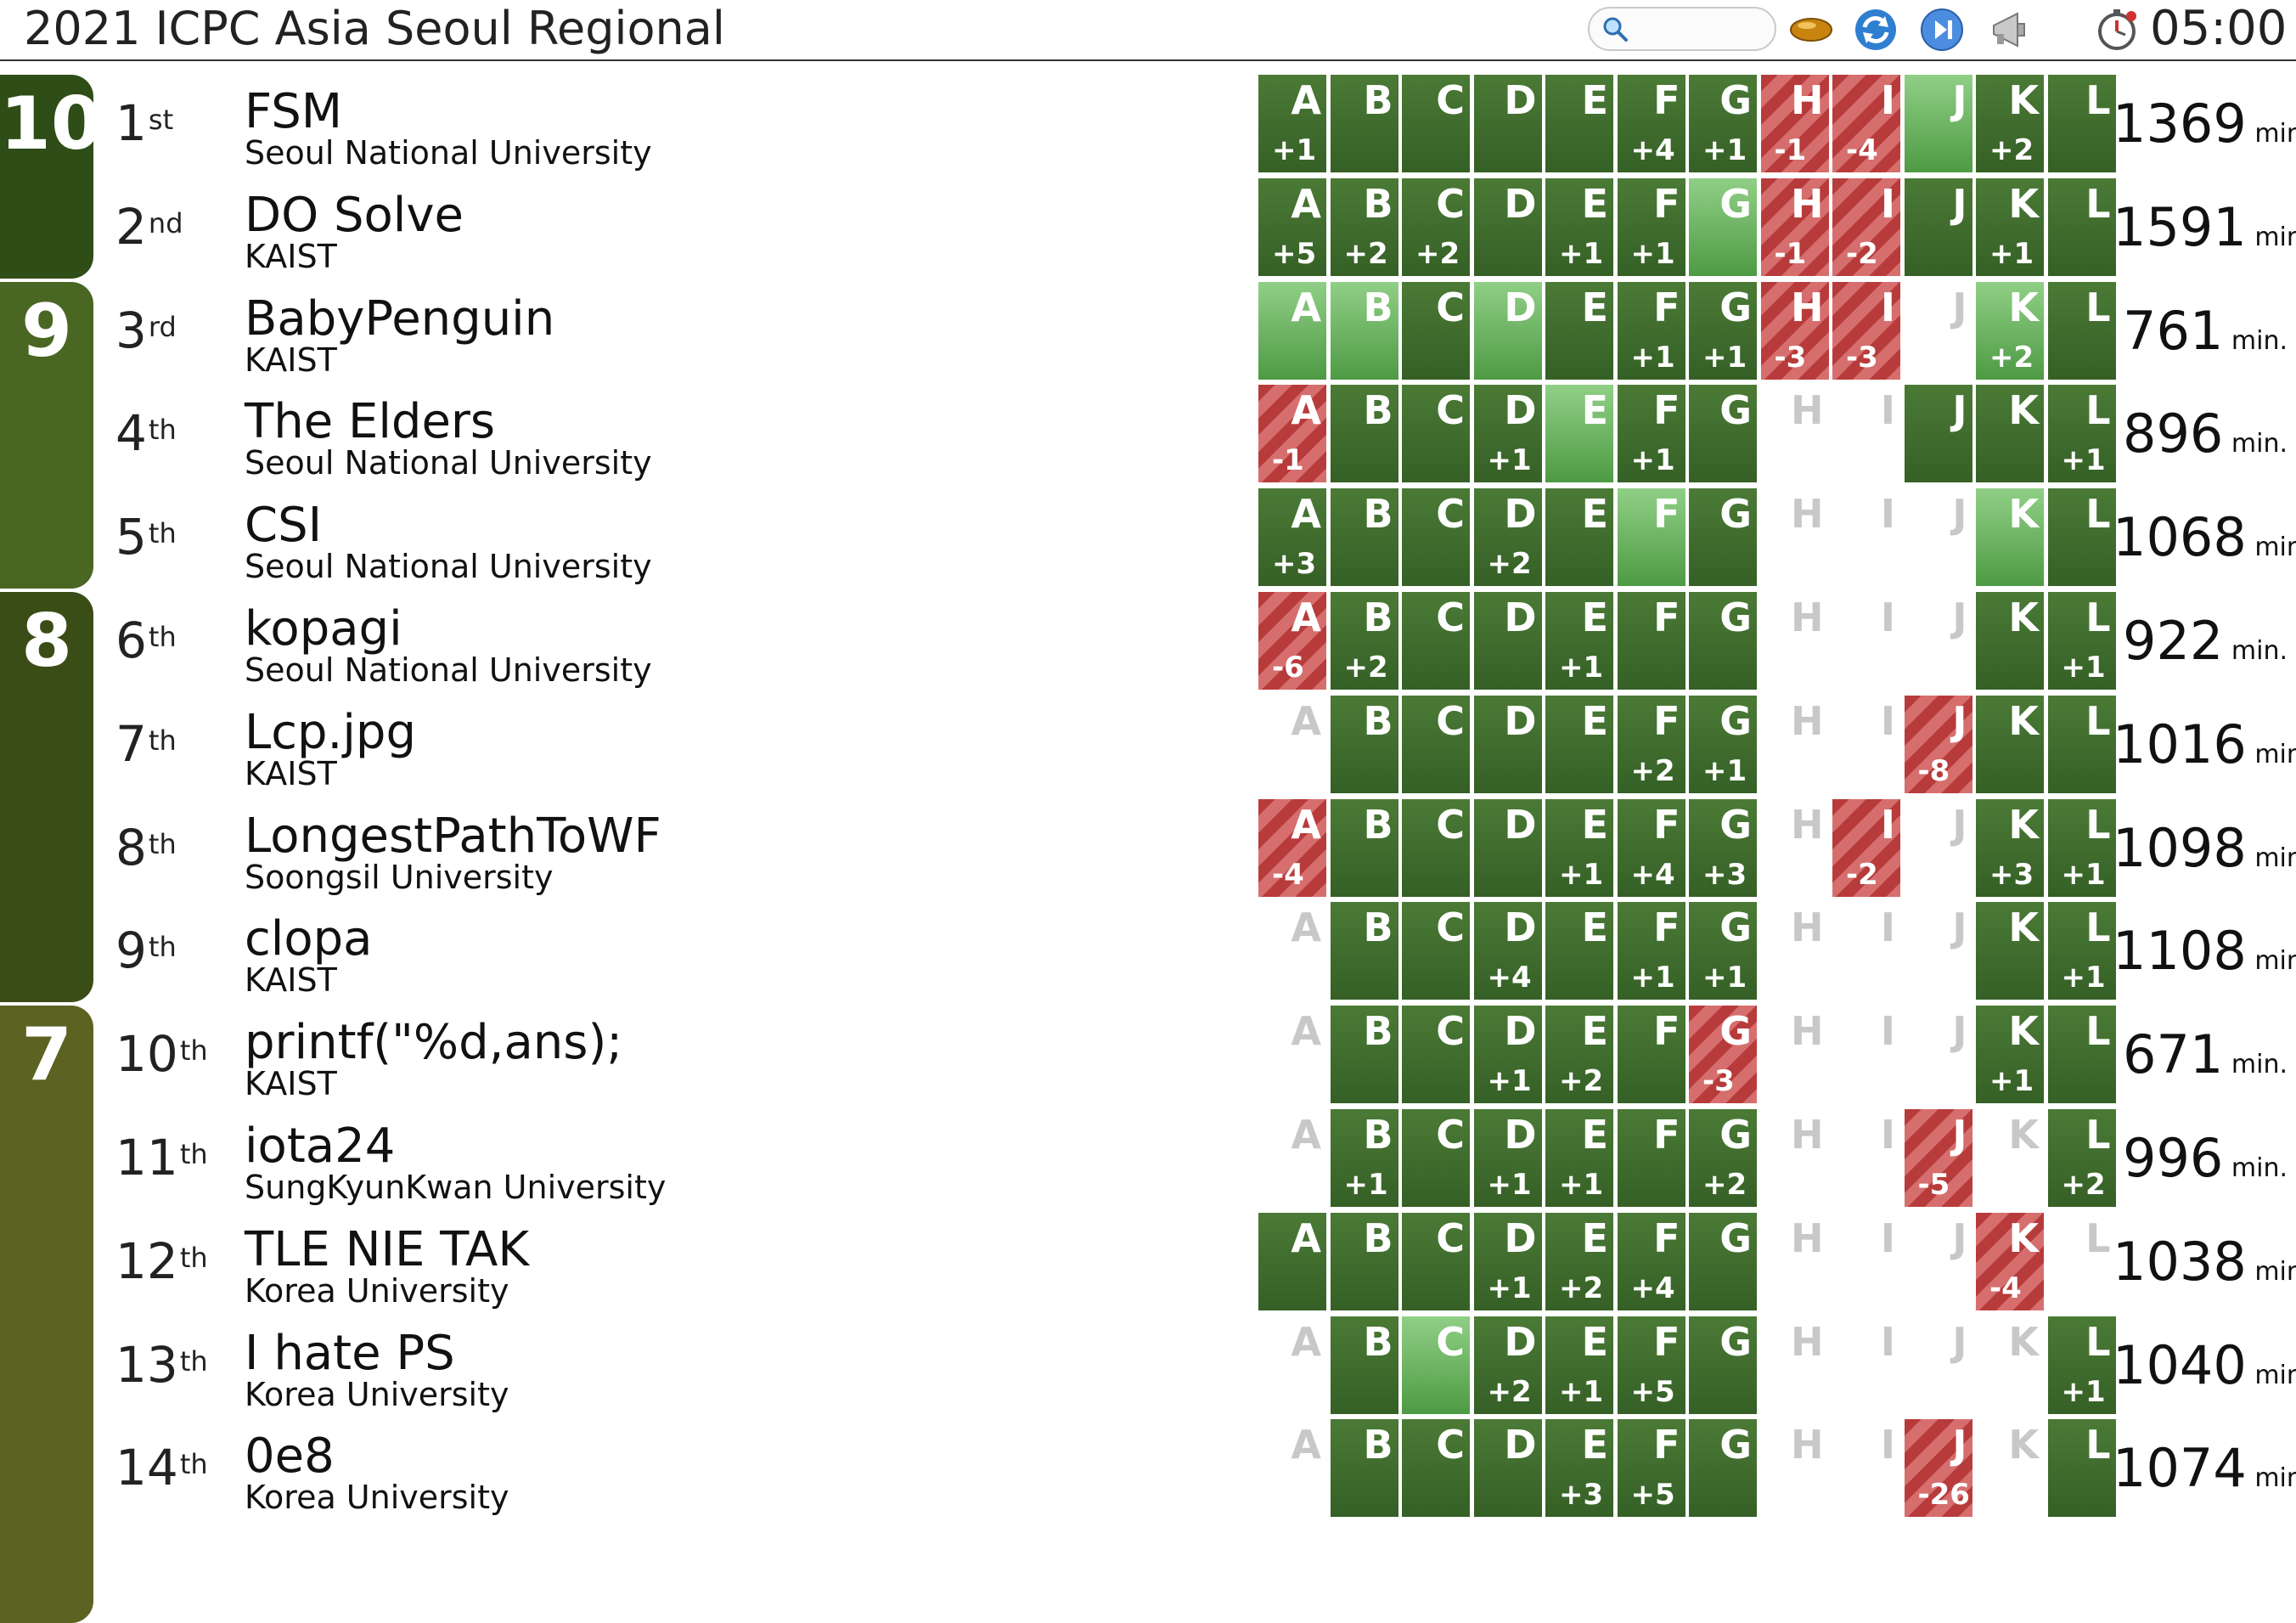 The image size is (2296, 1623). What do you see at coordinates (1651, 744) in the screenshot?
I see `problem-cell-f: F +2` at bounding box center [1651, 744].